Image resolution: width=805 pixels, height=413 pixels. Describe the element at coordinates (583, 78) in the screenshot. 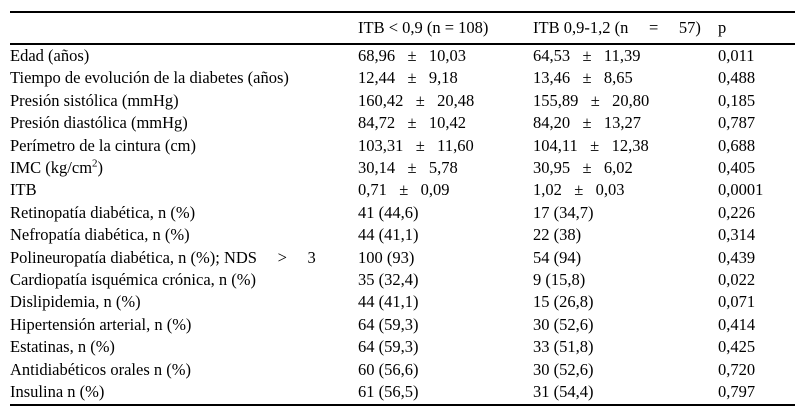

I see `group2-value-cell: 13,46 ± 8,65` at that location.